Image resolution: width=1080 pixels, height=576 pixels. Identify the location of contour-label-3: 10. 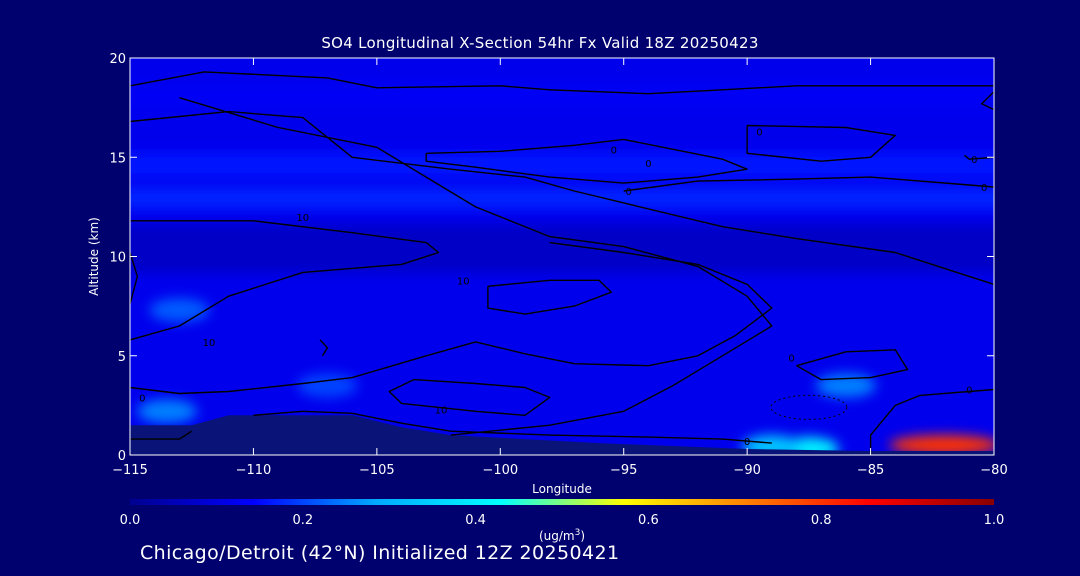
(441, 410).